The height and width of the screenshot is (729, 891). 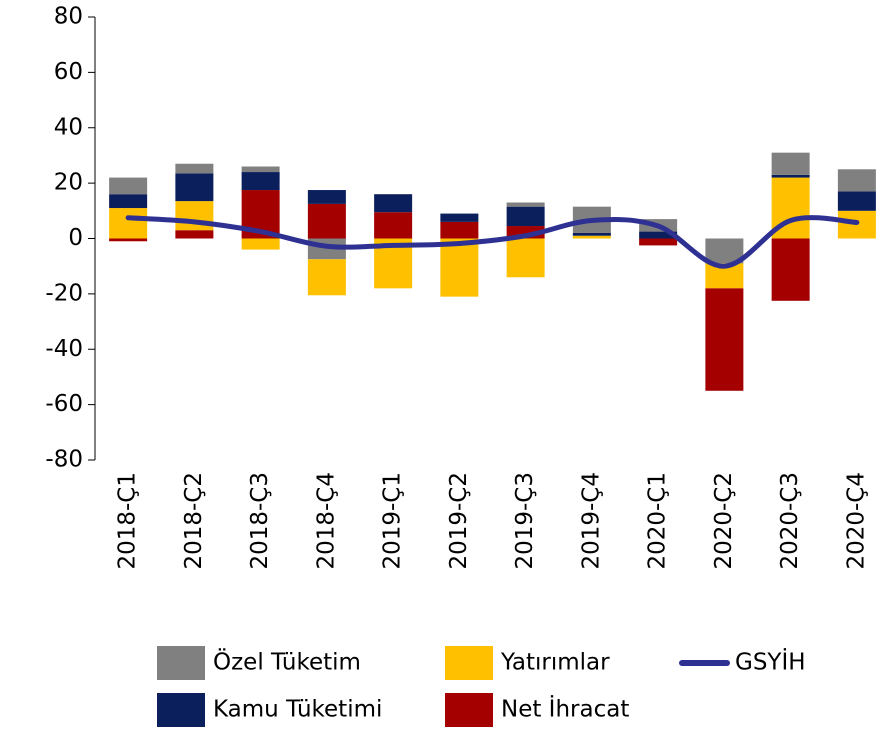 What do you see at coordinates (770, 662) in the screenshot?
I see `legend-label: GSYİH` at bounding box center [770, 662].